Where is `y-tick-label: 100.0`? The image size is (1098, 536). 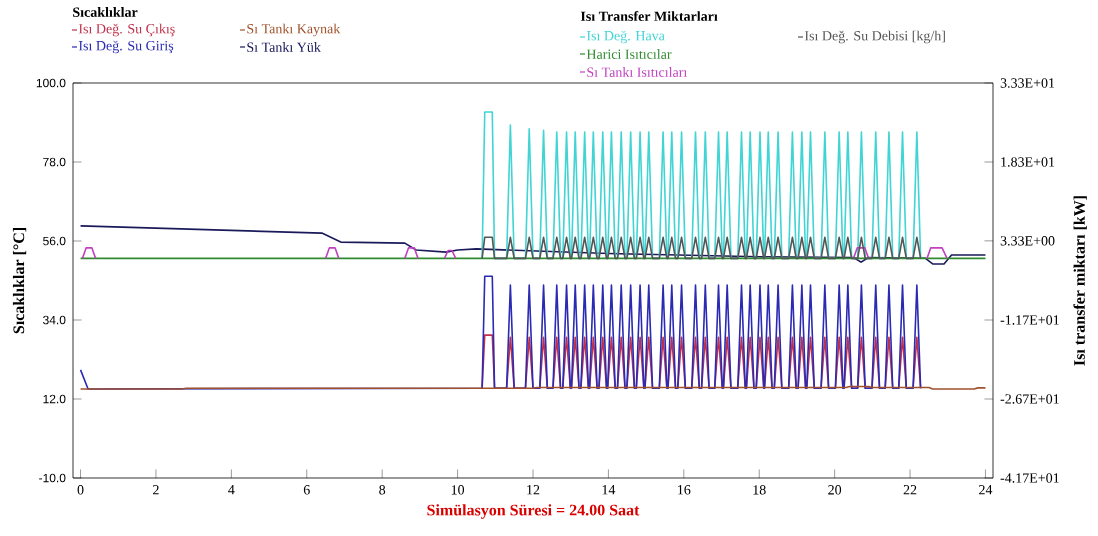
y-tick-label: 100.0 is located at coordinates (51, 83).